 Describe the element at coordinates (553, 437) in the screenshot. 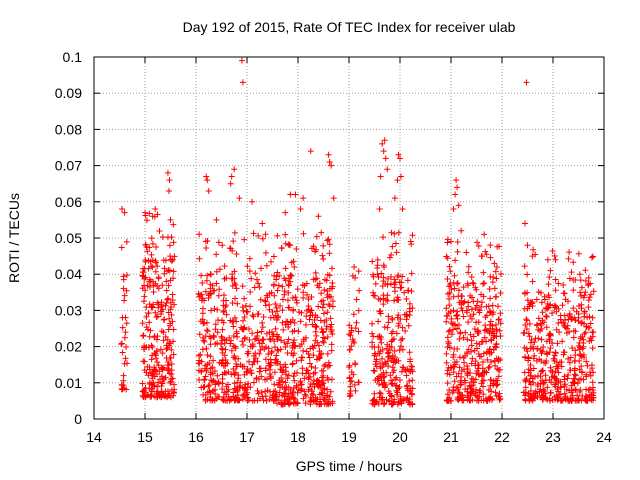

I see `x-tick-label: 23` at that location.